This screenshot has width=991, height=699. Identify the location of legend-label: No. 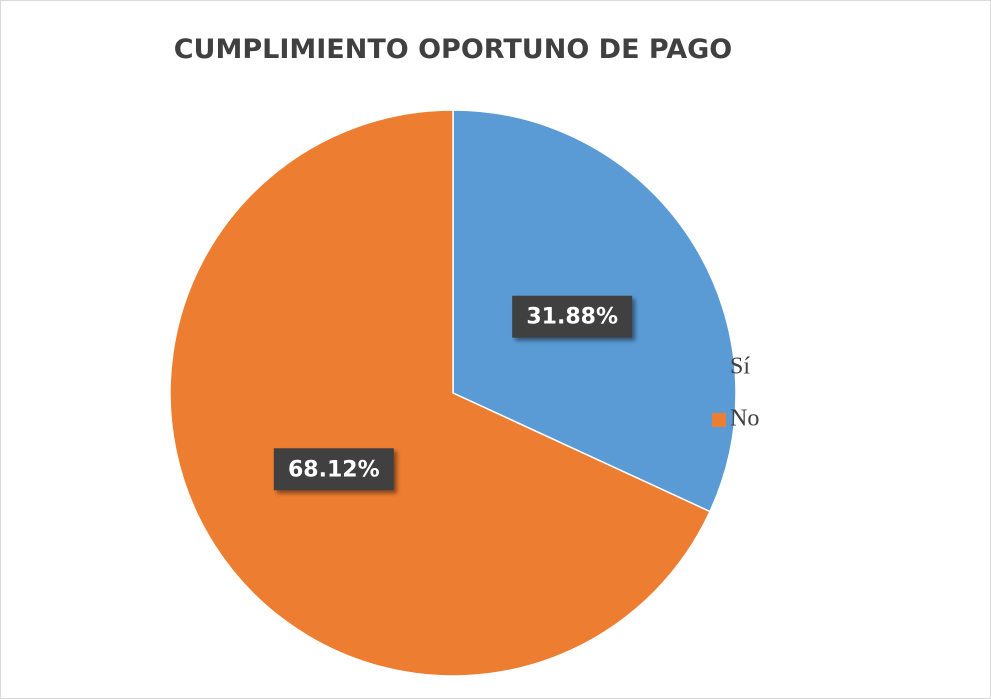
(744, 419).